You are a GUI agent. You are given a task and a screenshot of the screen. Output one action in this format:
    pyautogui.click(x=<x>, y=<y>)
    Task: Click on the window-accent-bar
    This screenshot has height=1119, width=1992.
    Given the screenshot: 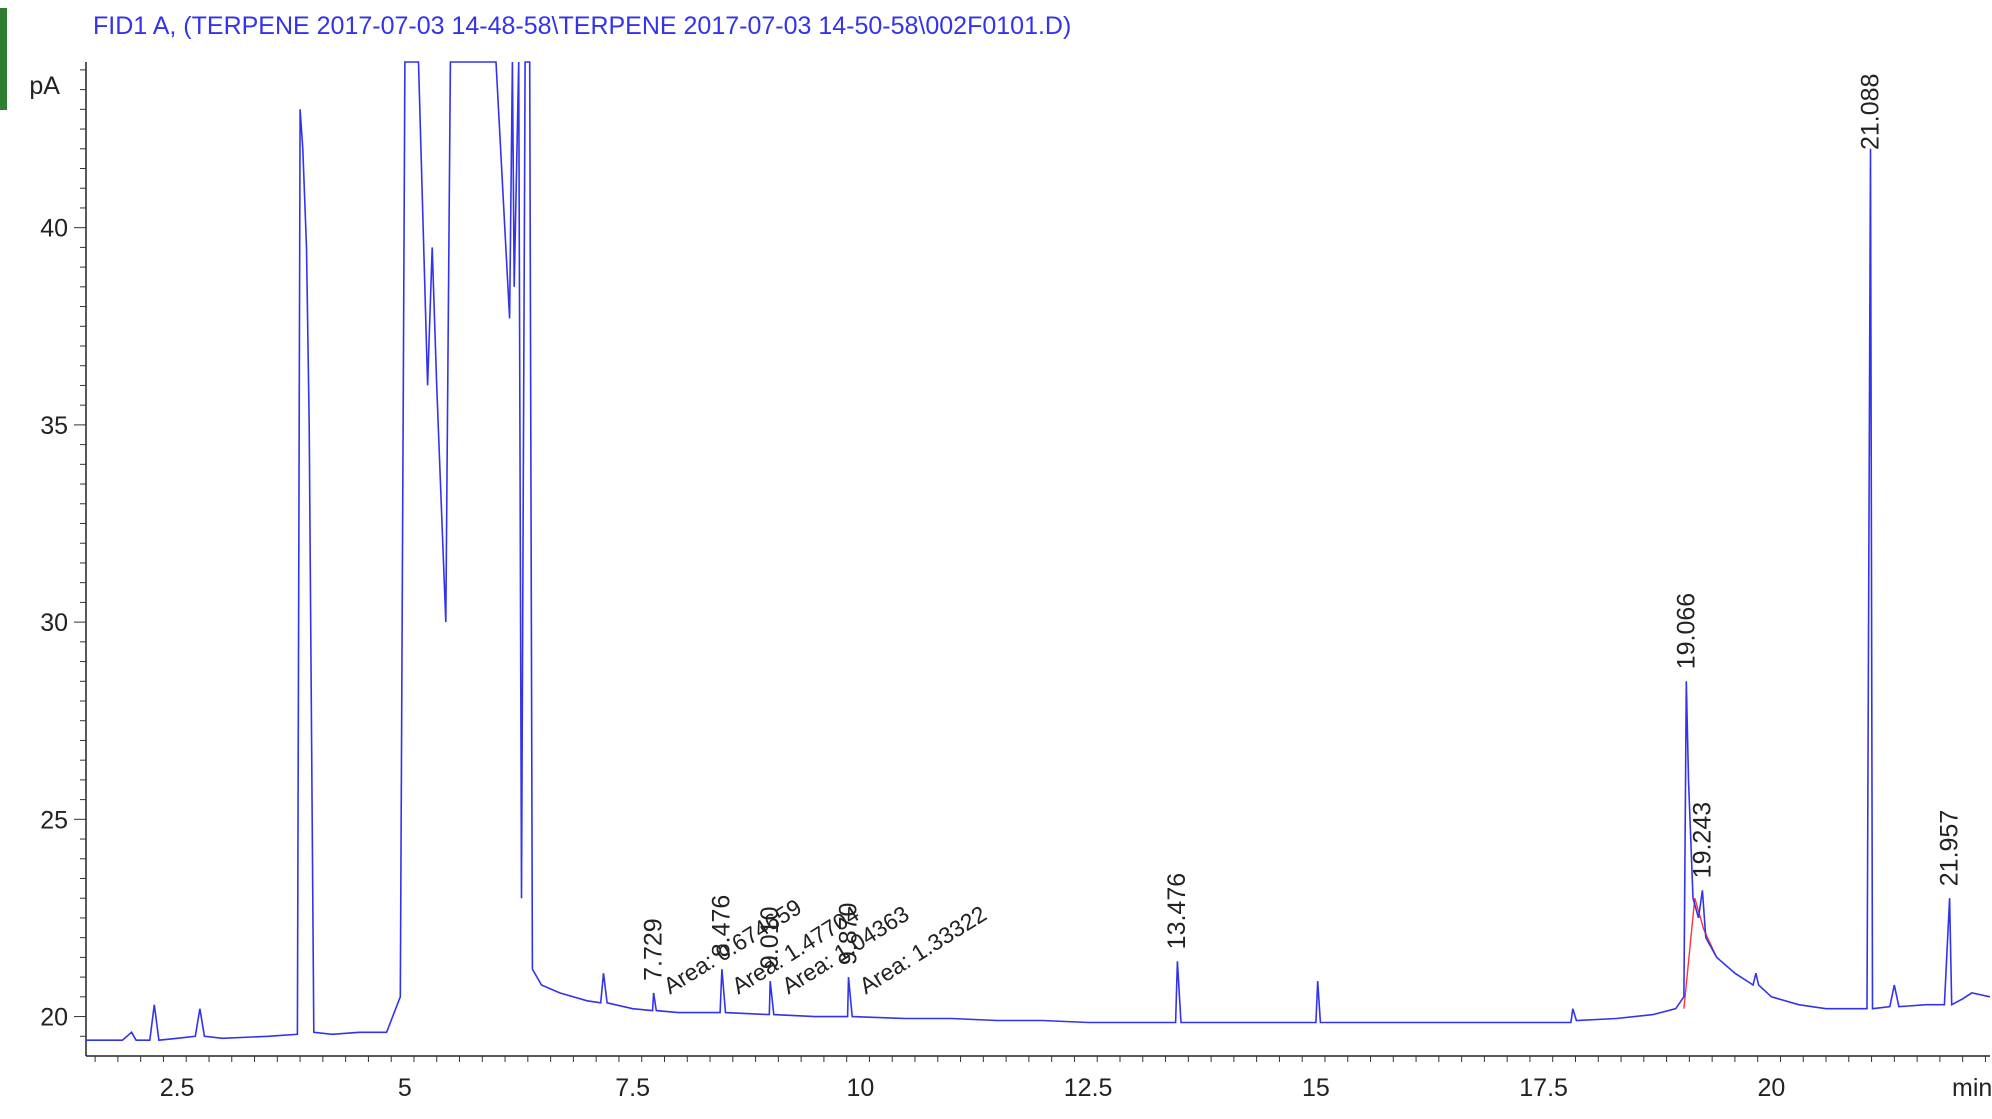 What is the action you would take?
    pyautogui.click(x=3, y=59)
    